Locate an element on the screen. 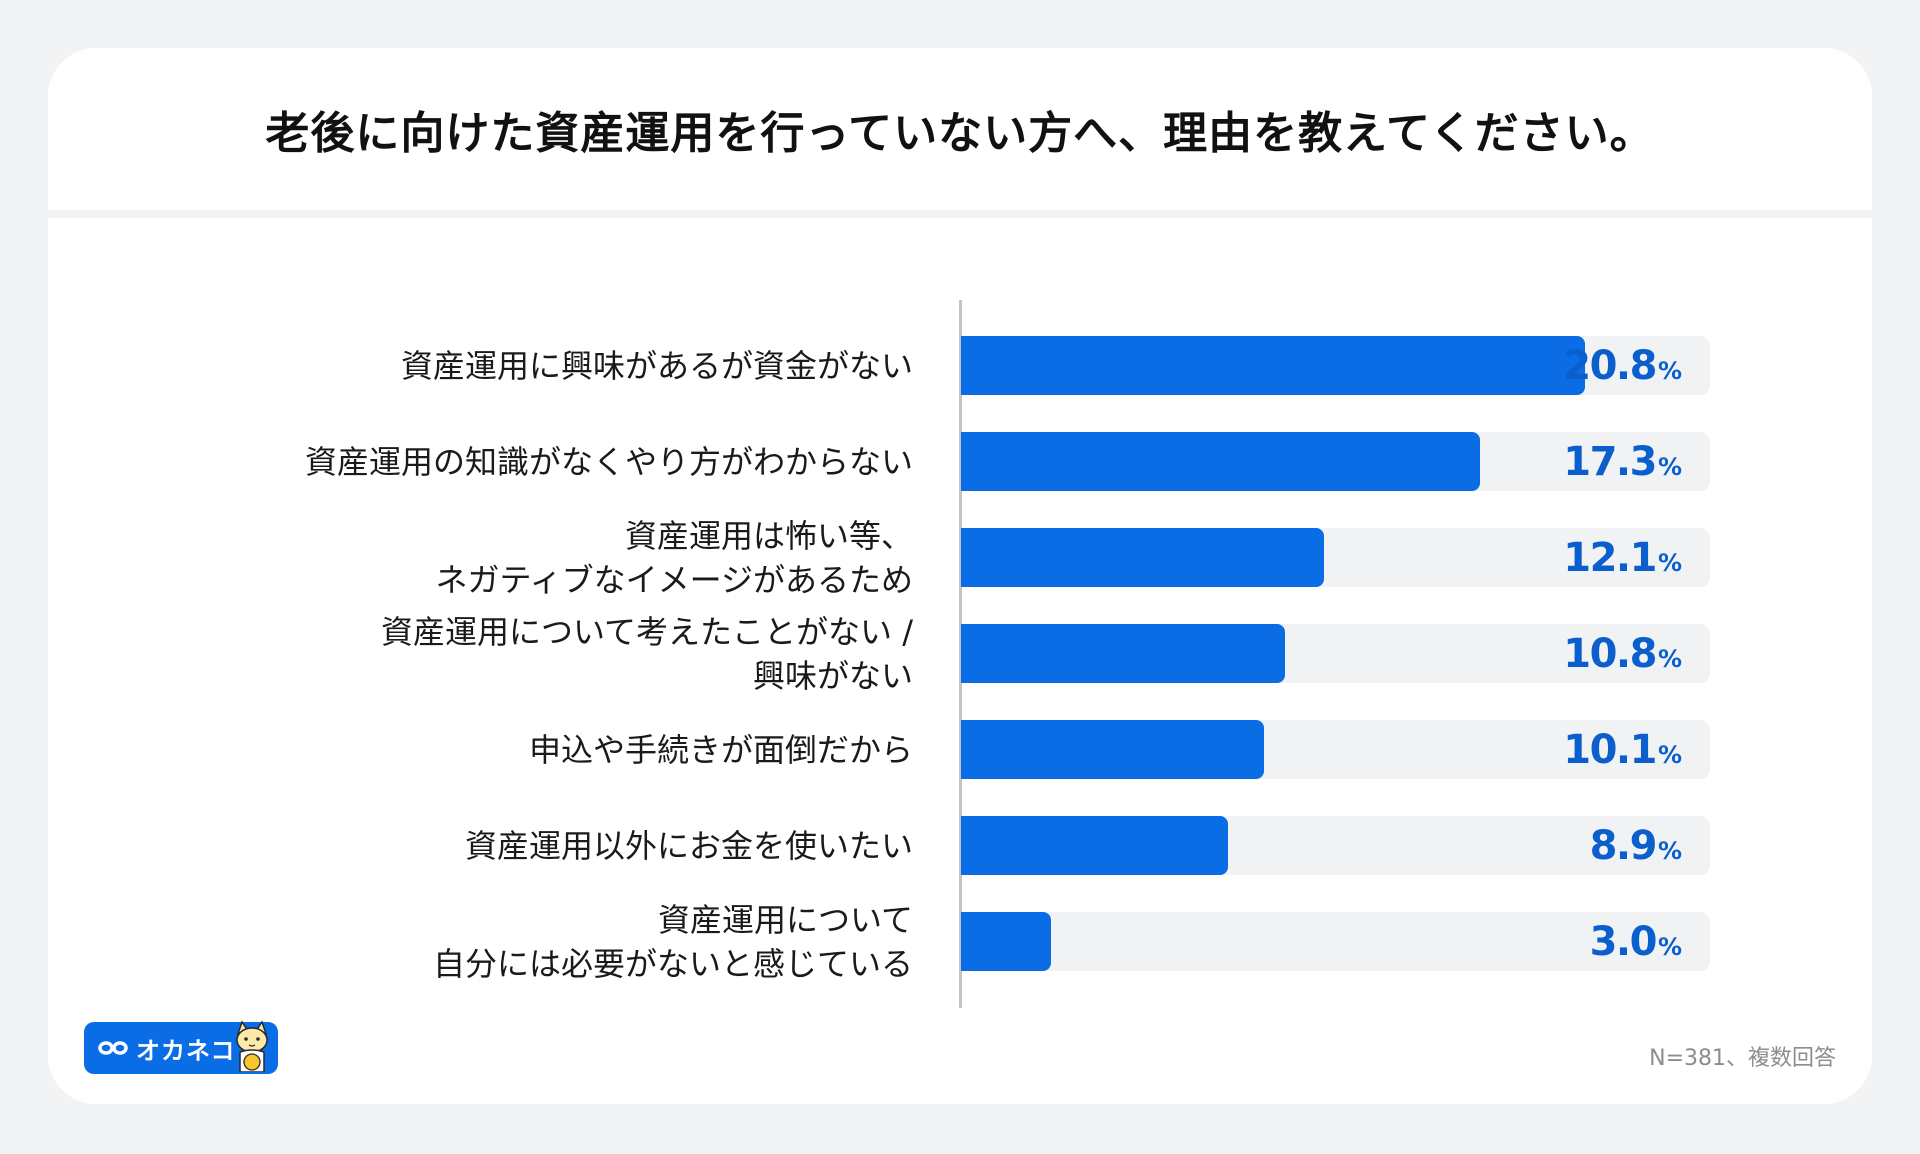  value-label: 10.8% is located at coordinates (1622, 653).